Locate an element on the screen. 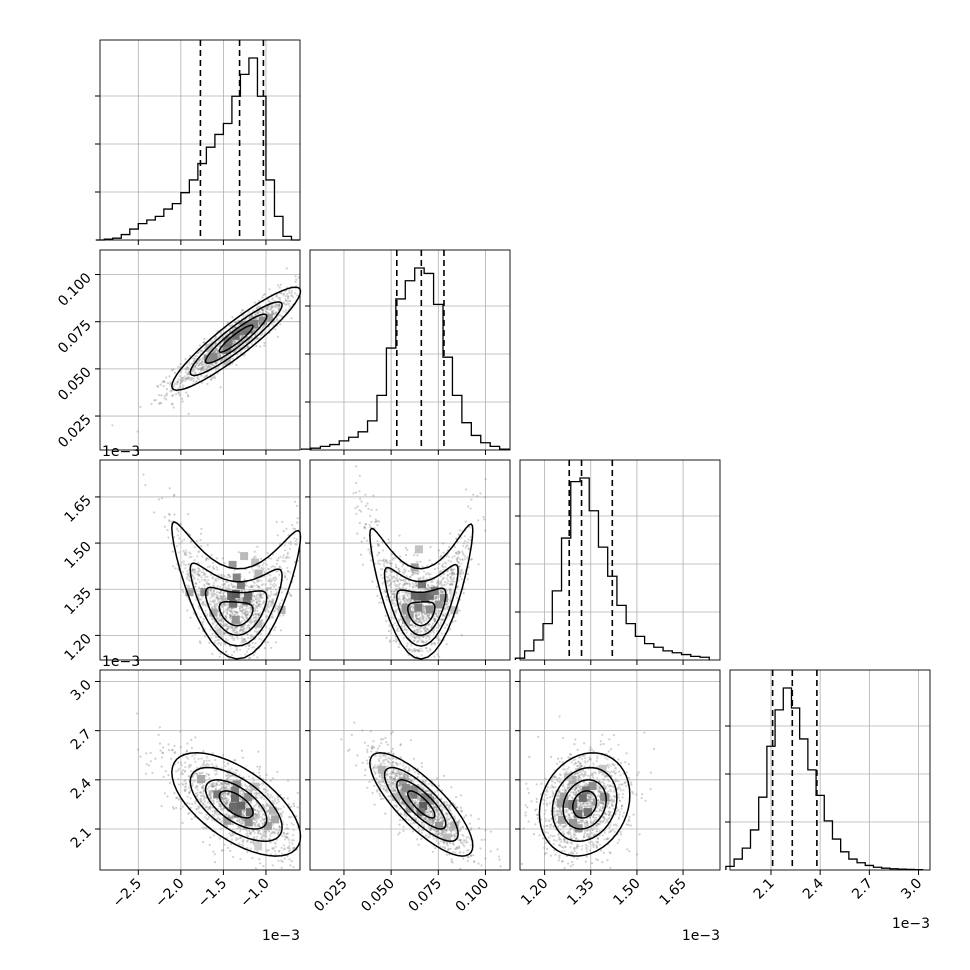 The width and height of the screenshot is (970, 970). density-cell is located at coordinates (418, 549).